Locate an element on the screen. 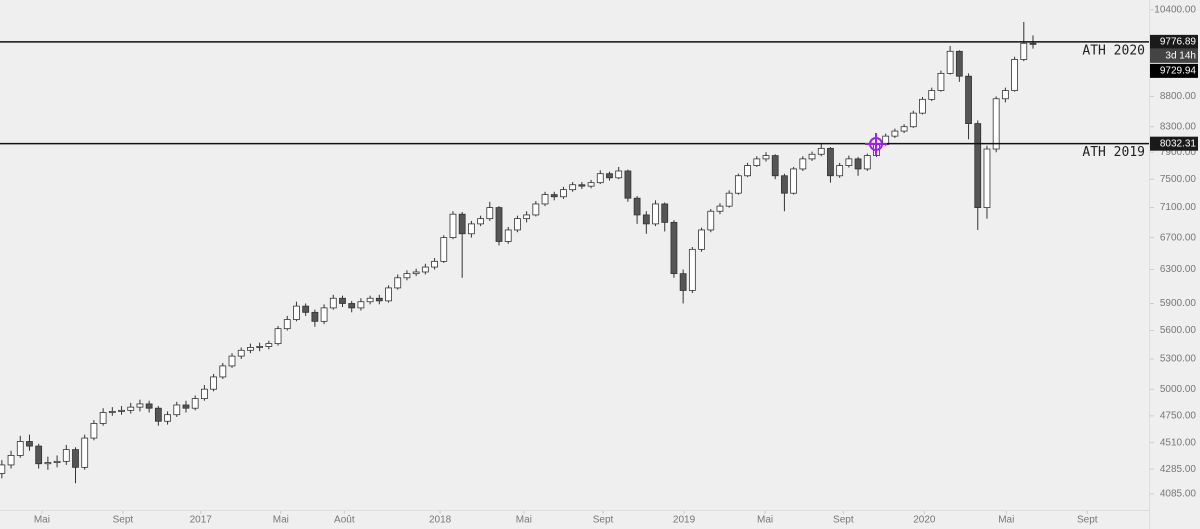 The image size is (1200, 529). x-tick-label: Août is located at coordinates (344, 520).